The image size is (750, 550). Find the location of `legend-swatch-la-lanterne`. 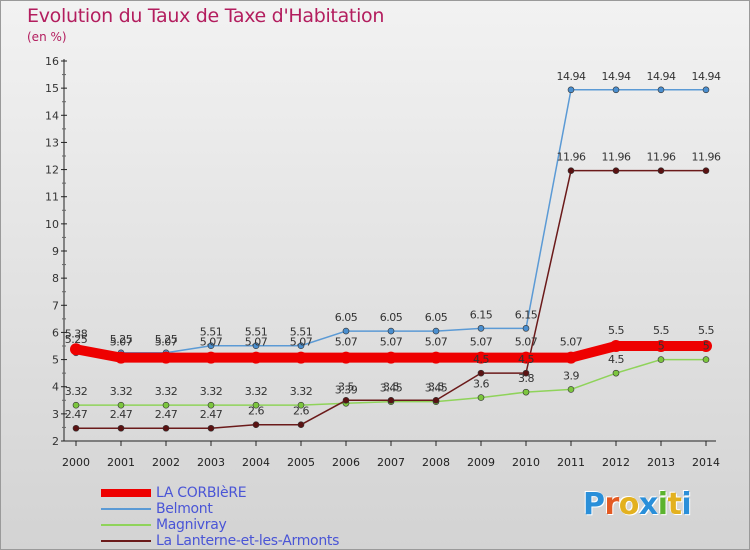

legend-swatch-la-lanterne is located at coordinates (126, 541).